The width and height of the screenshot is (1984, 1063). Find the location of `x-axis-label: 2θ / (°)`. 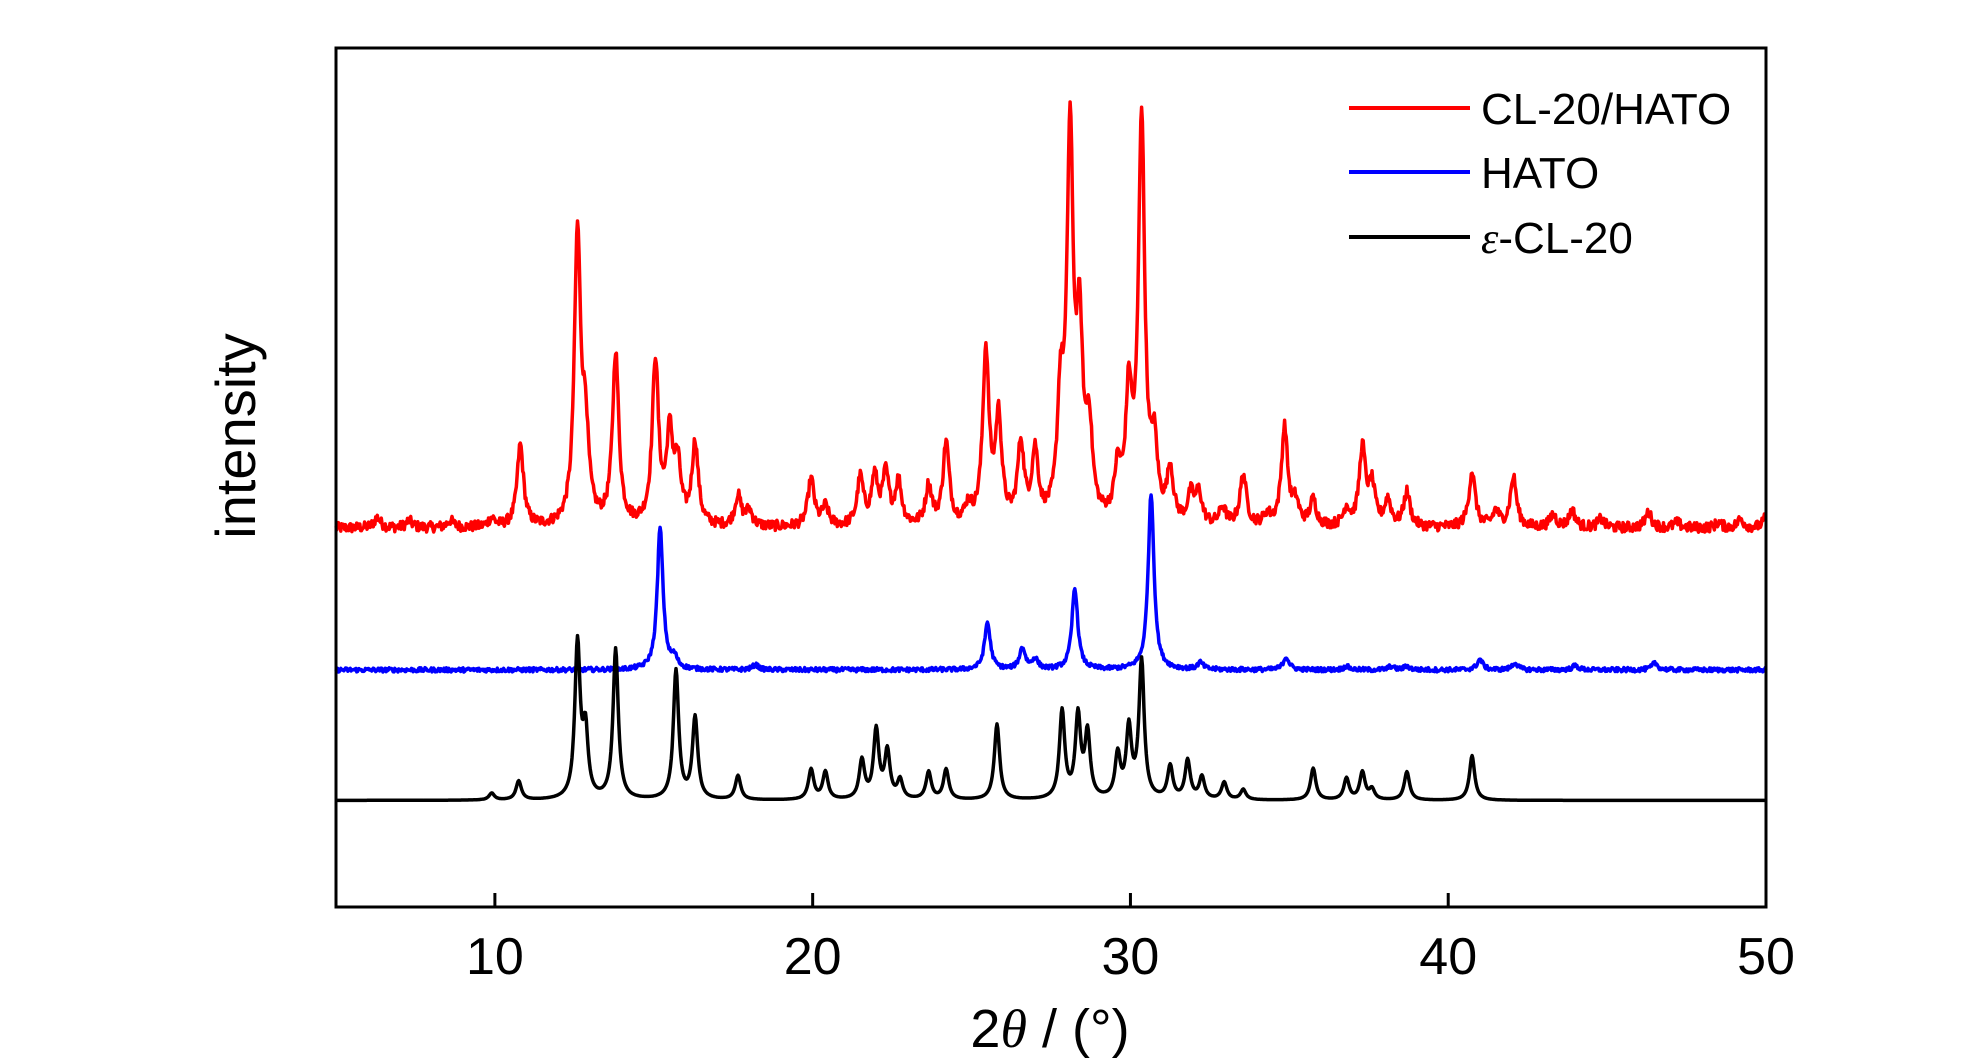

x-axis-label: 2θ / (°) is located at coordinates (1049, 1029).